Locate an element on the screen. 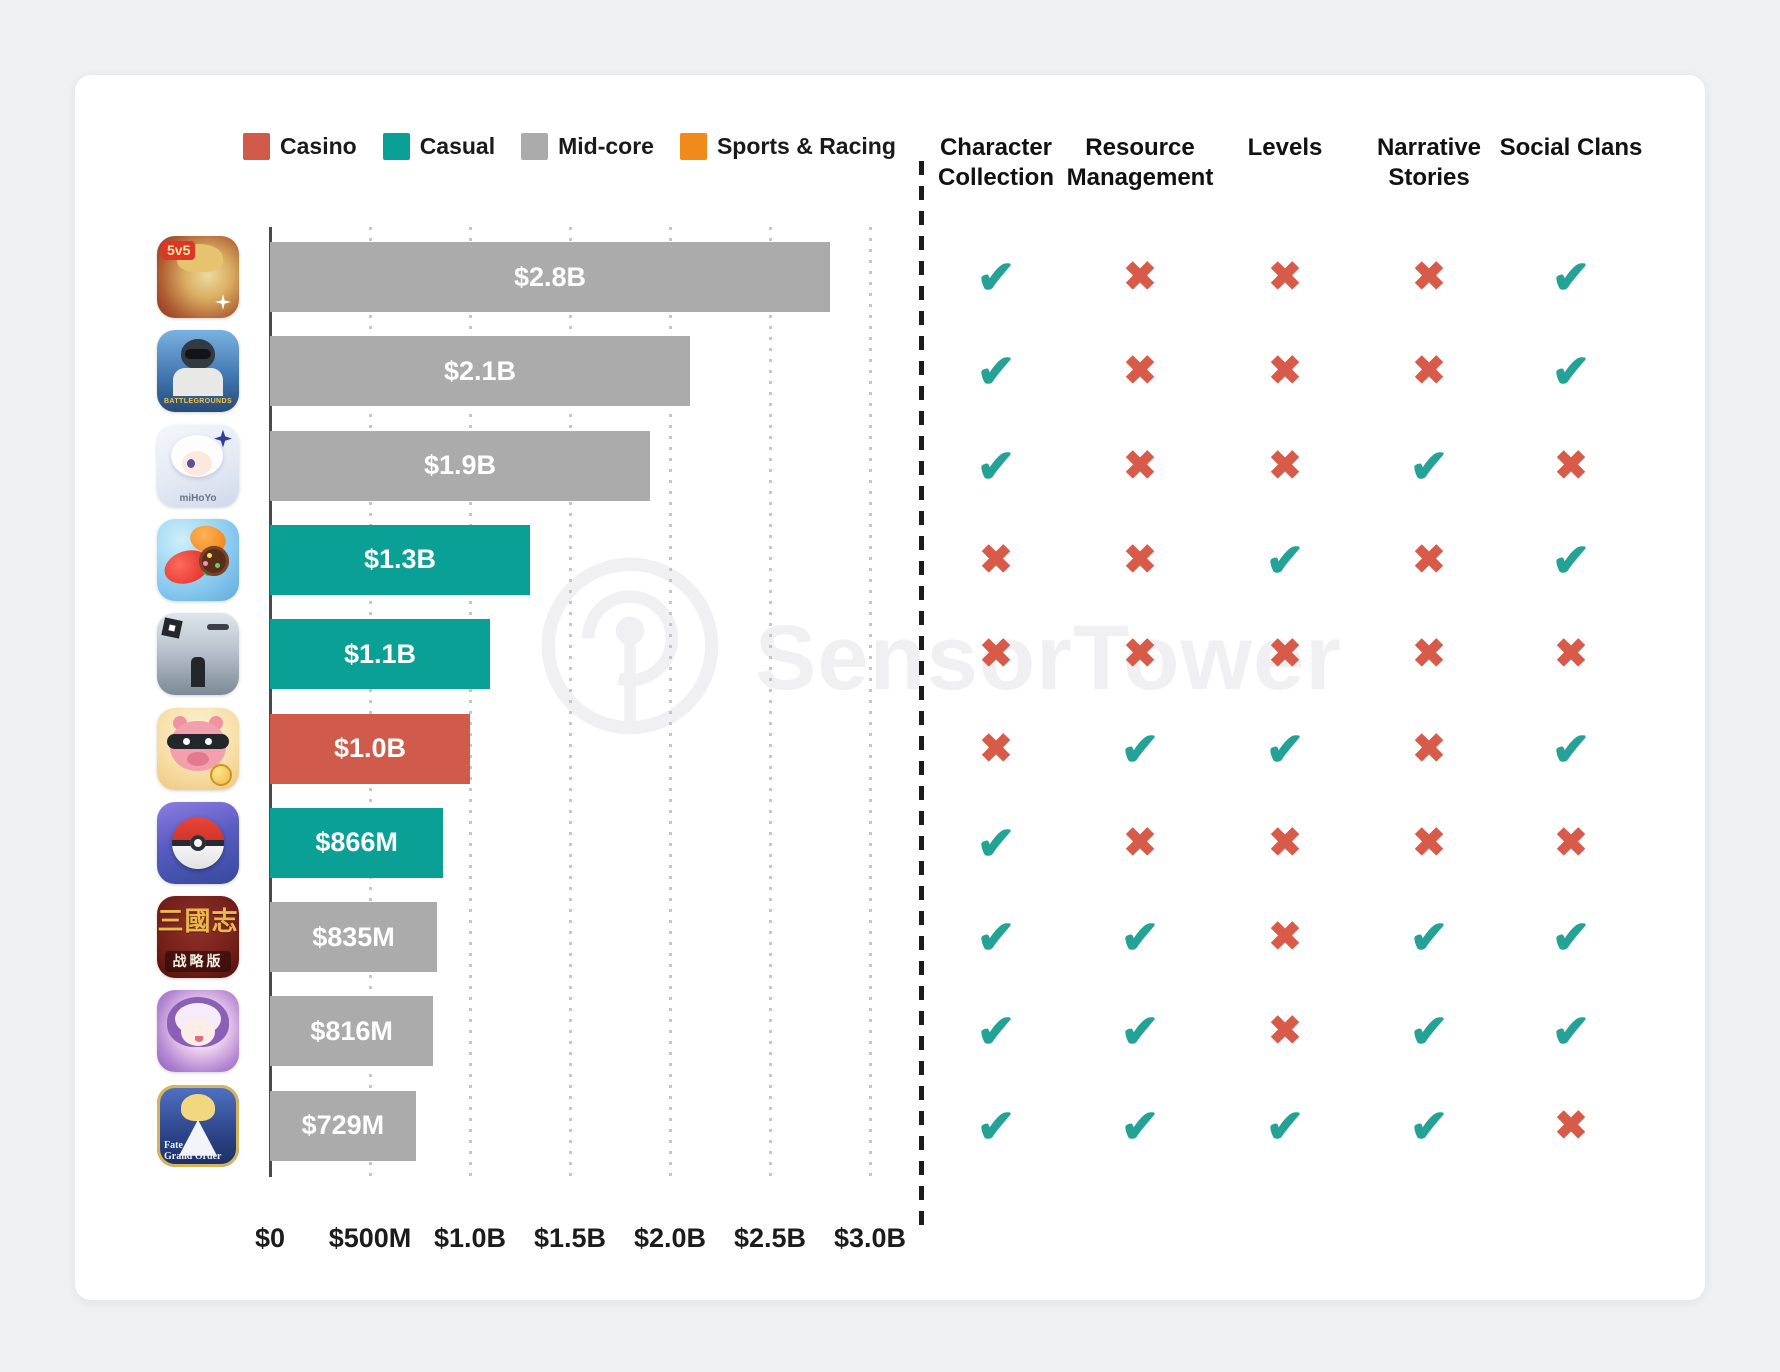 This screenshot has width=1780, height=1372. x-axis-tick-label: $2.5B is located at coordinates (770, 1238).